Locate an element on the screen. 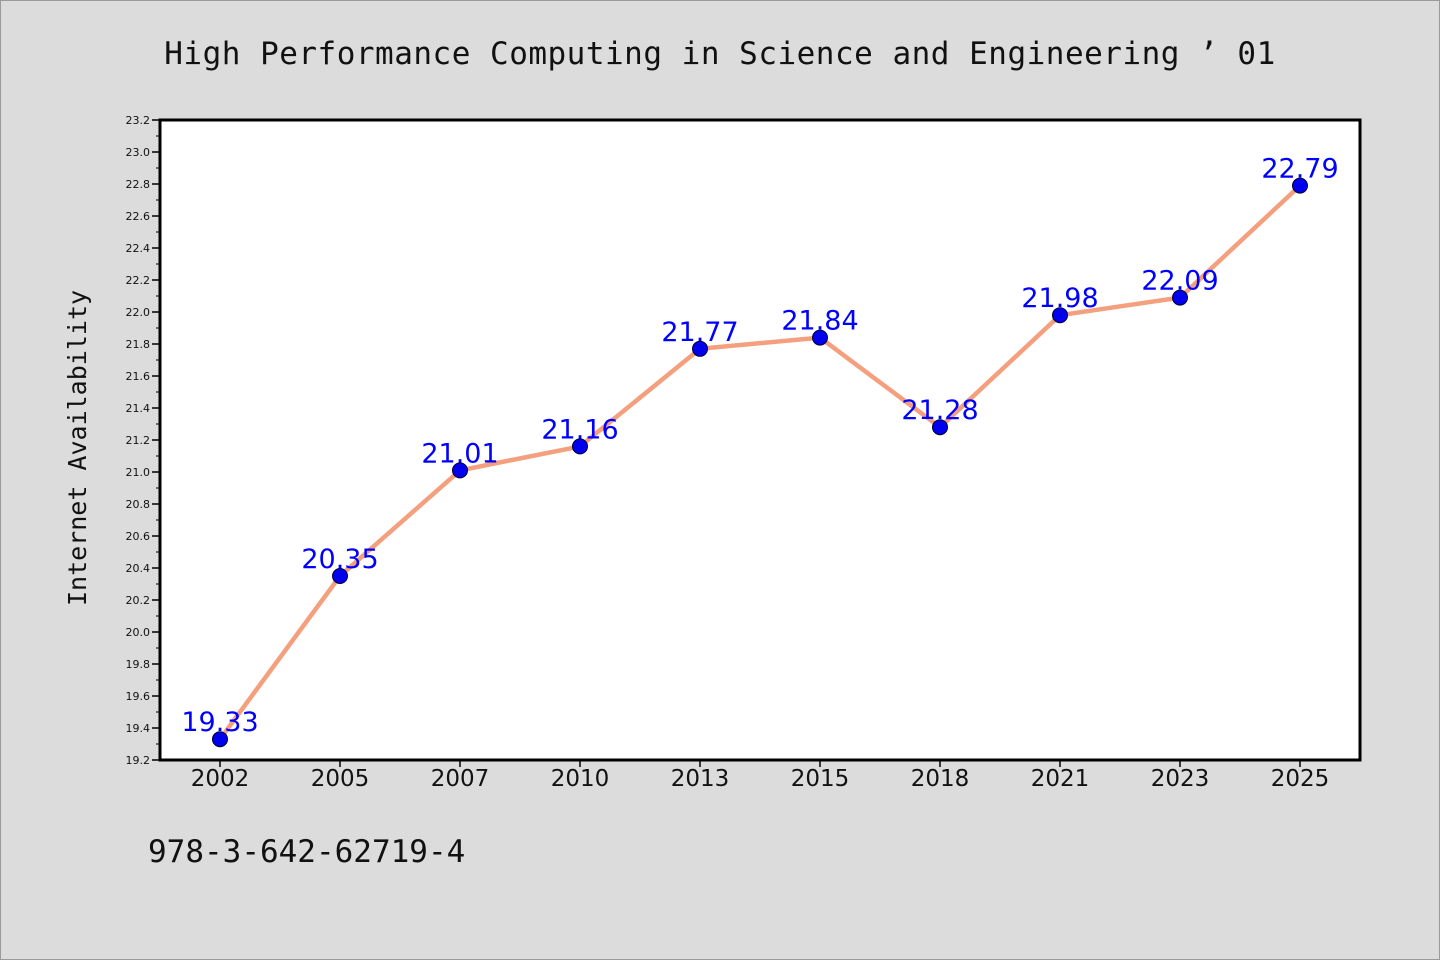  x-tick-label: 2018 is located at coordinates (940, 779).